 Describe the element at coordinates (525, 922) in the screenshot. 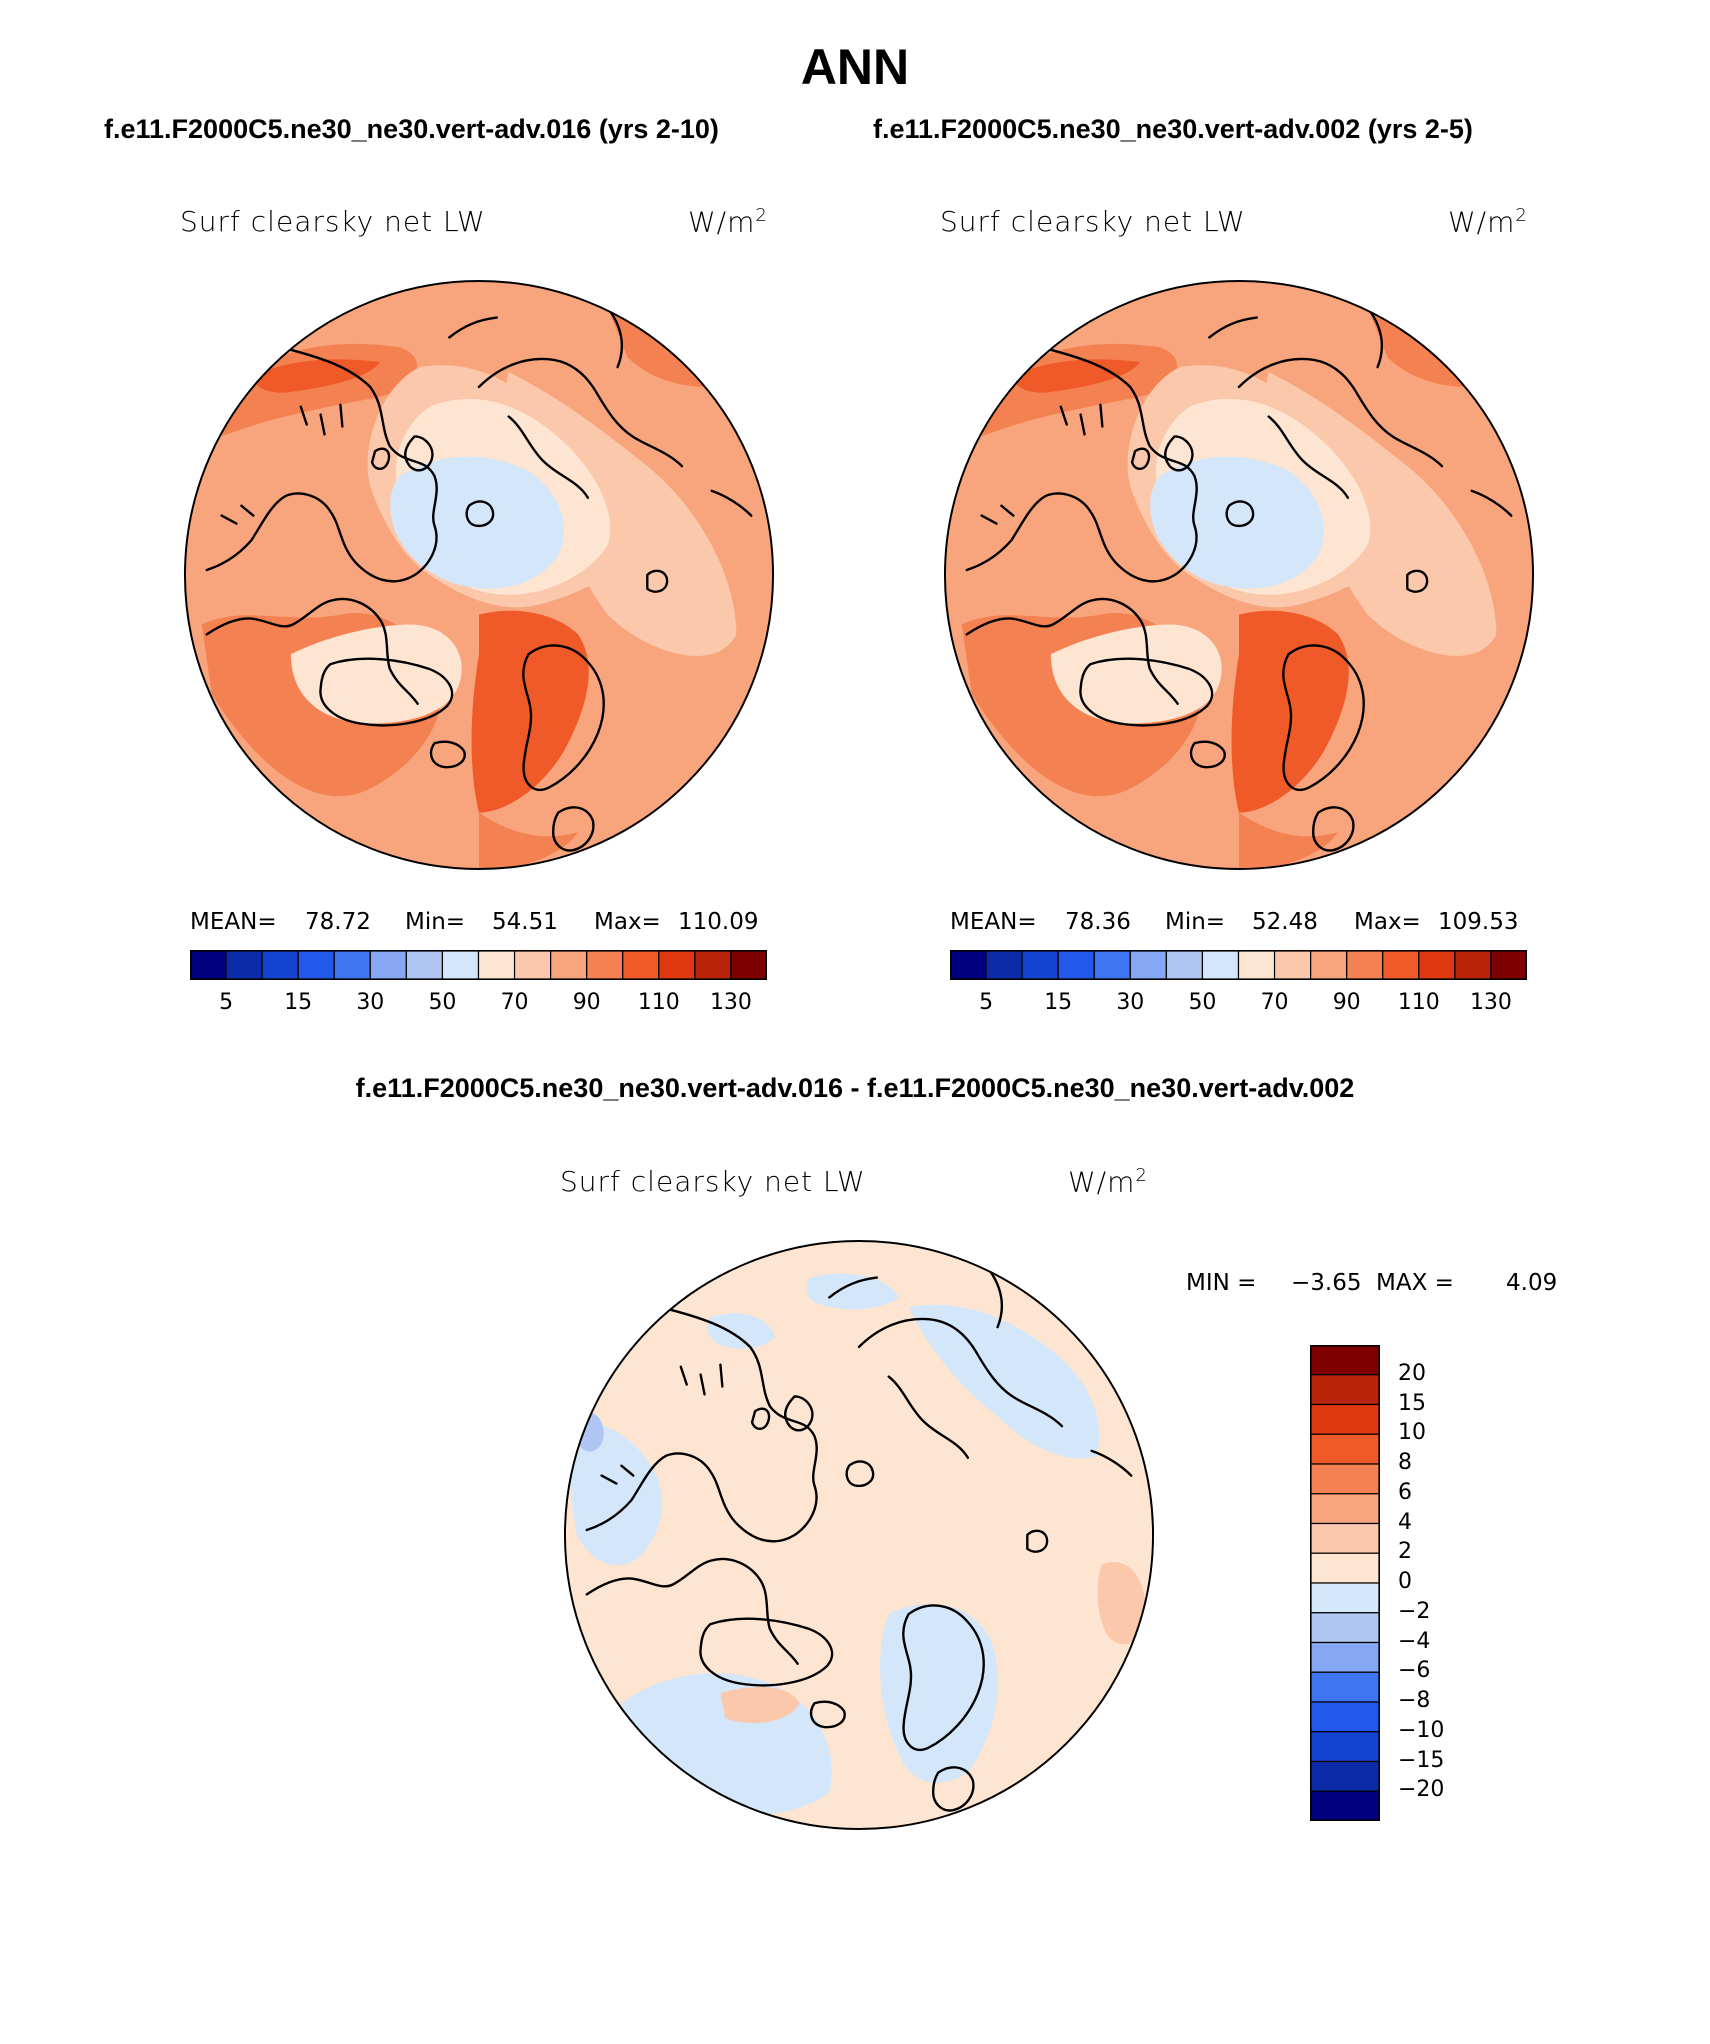

I see `panel-a-min-value: 54.51` at that location.